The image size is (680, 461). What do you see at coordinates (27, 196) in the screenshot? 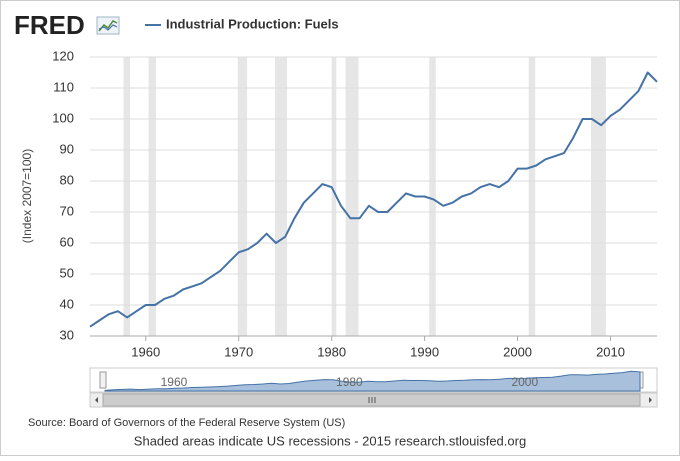
I see `y-axis-label: (Index 2007=100)` at bounding box center [27, 196].